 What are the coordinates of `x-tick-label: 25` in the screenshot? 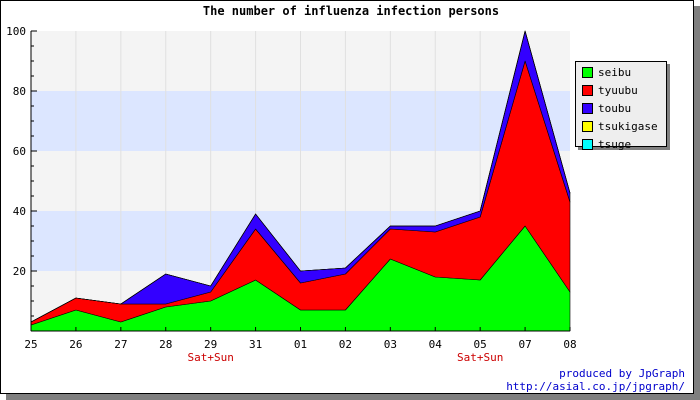 It's located at (30, 344).